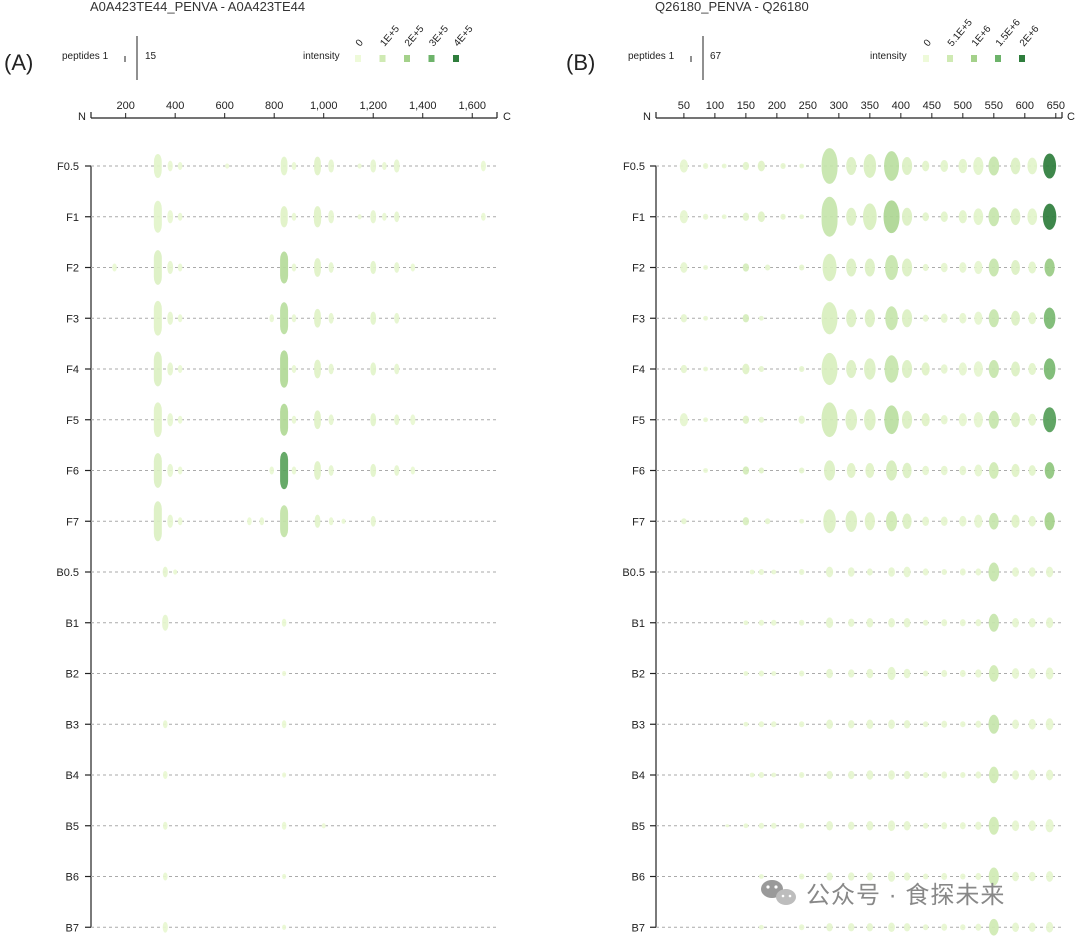 The height and width of the screenshot is (938, 1080). What do you see at coordinates (982, 36) in the screenshot?
I see `panel-b-legend-label-2: 1E+6` at bounding box center [982, 36].